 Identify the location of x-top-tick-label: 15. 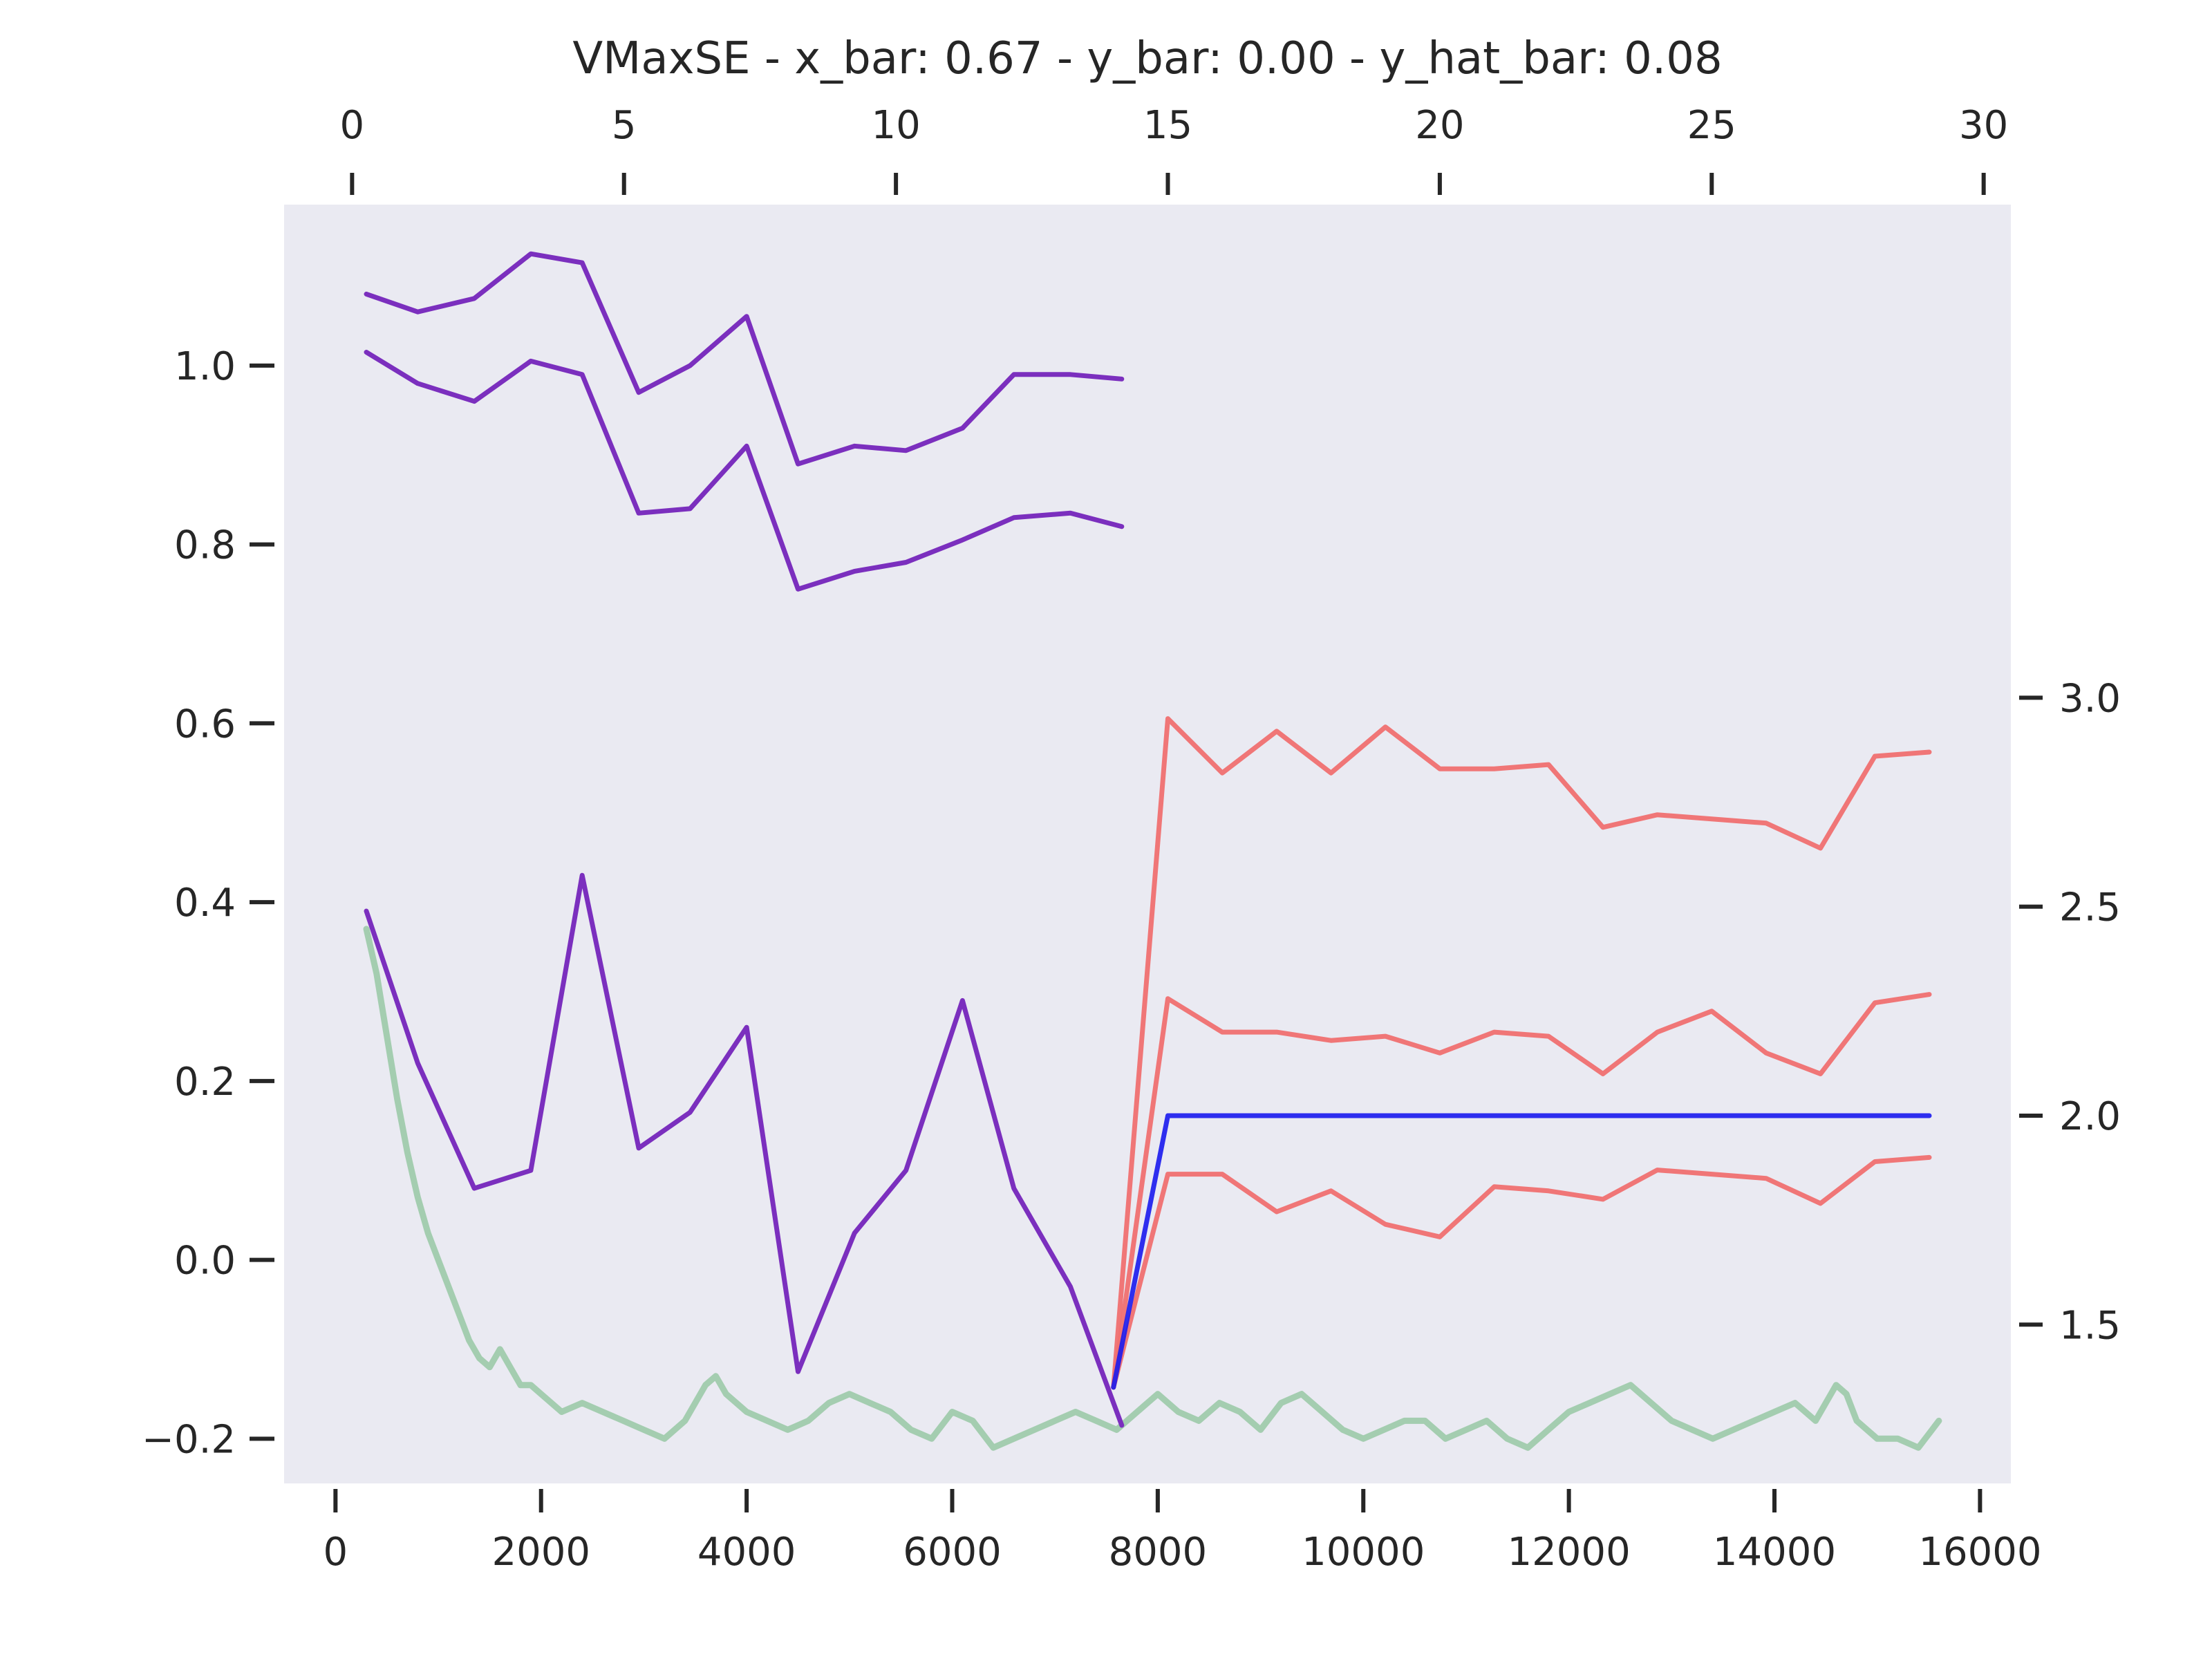
(1167, 126).